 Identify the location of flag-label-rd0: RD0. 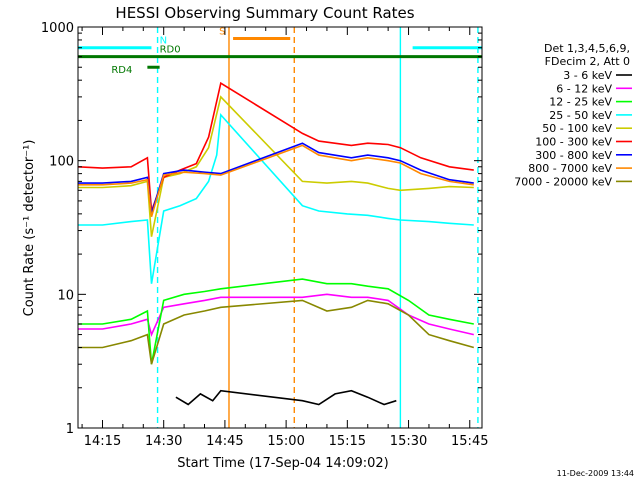
(170, 50).